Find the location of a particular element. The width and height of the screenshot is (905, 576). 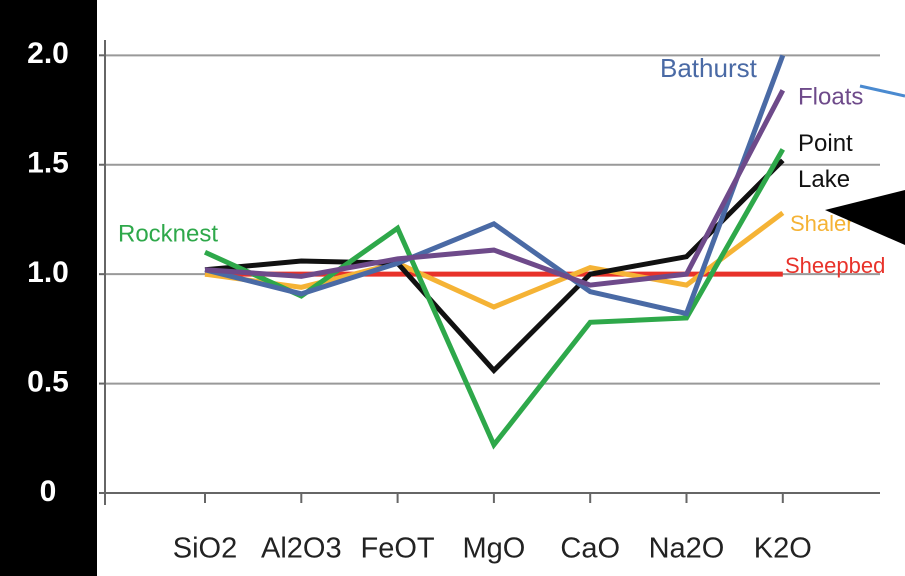

y-tick-label: 0 is located at coordinates (48, 491).